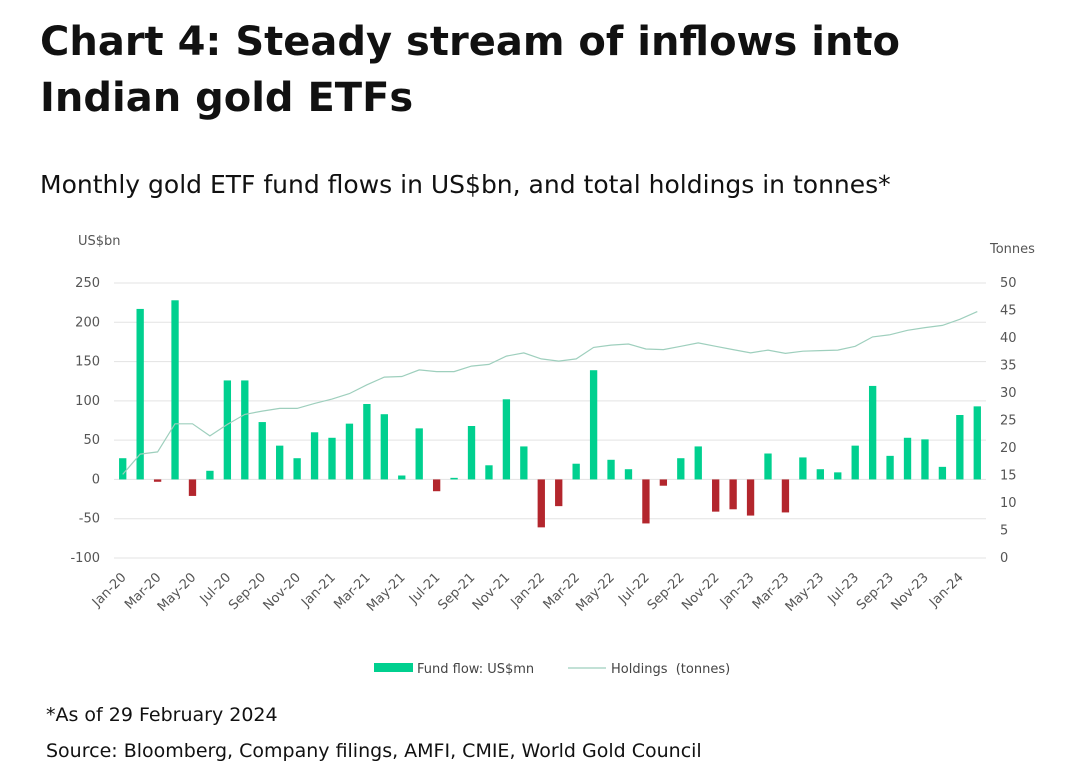 The height and width of the screenshot is (782, 1073). I want to click on left-axis-label: US$bn, so click(99, 241).